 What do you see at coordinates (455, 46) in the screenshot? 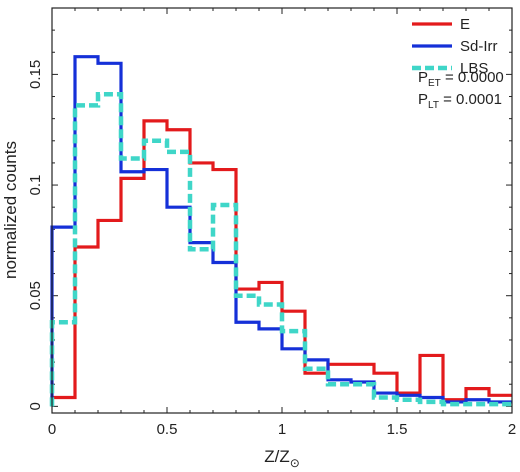
I see `legend: E Sd-Irr LBS` at bounding box center [455, 46].